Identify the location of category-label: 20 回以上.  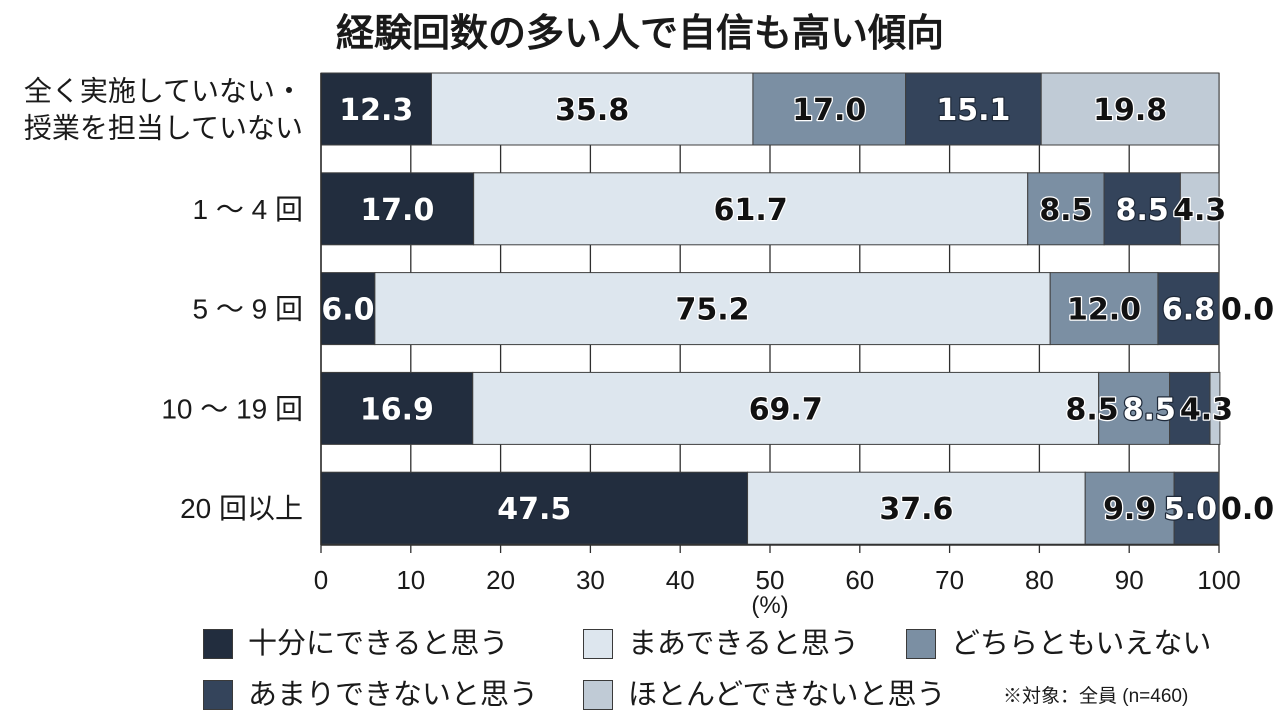
(241, 508).